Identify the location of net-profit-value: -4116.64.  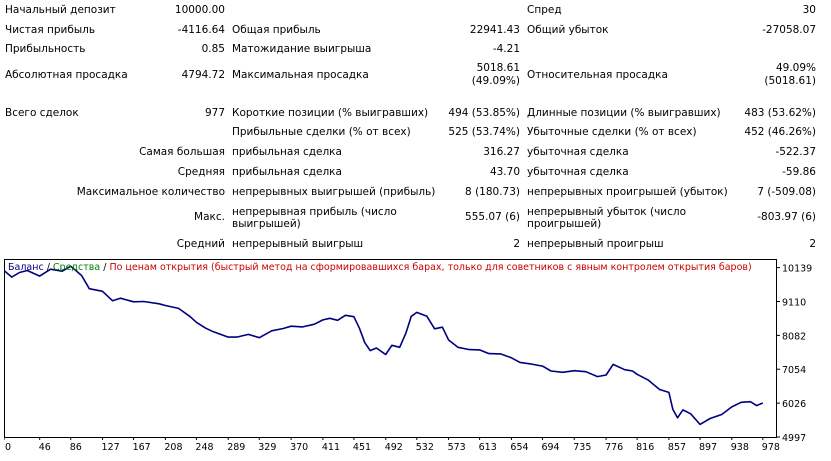
(201, 30).